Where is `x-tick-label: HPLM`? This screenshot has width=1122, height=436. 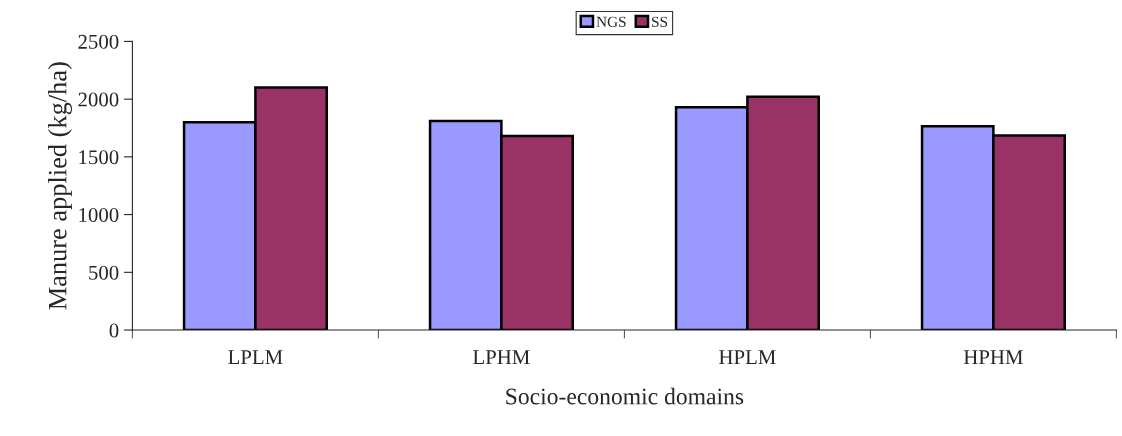 x-tick-label: HPLM is located at coordinates (747, 357).